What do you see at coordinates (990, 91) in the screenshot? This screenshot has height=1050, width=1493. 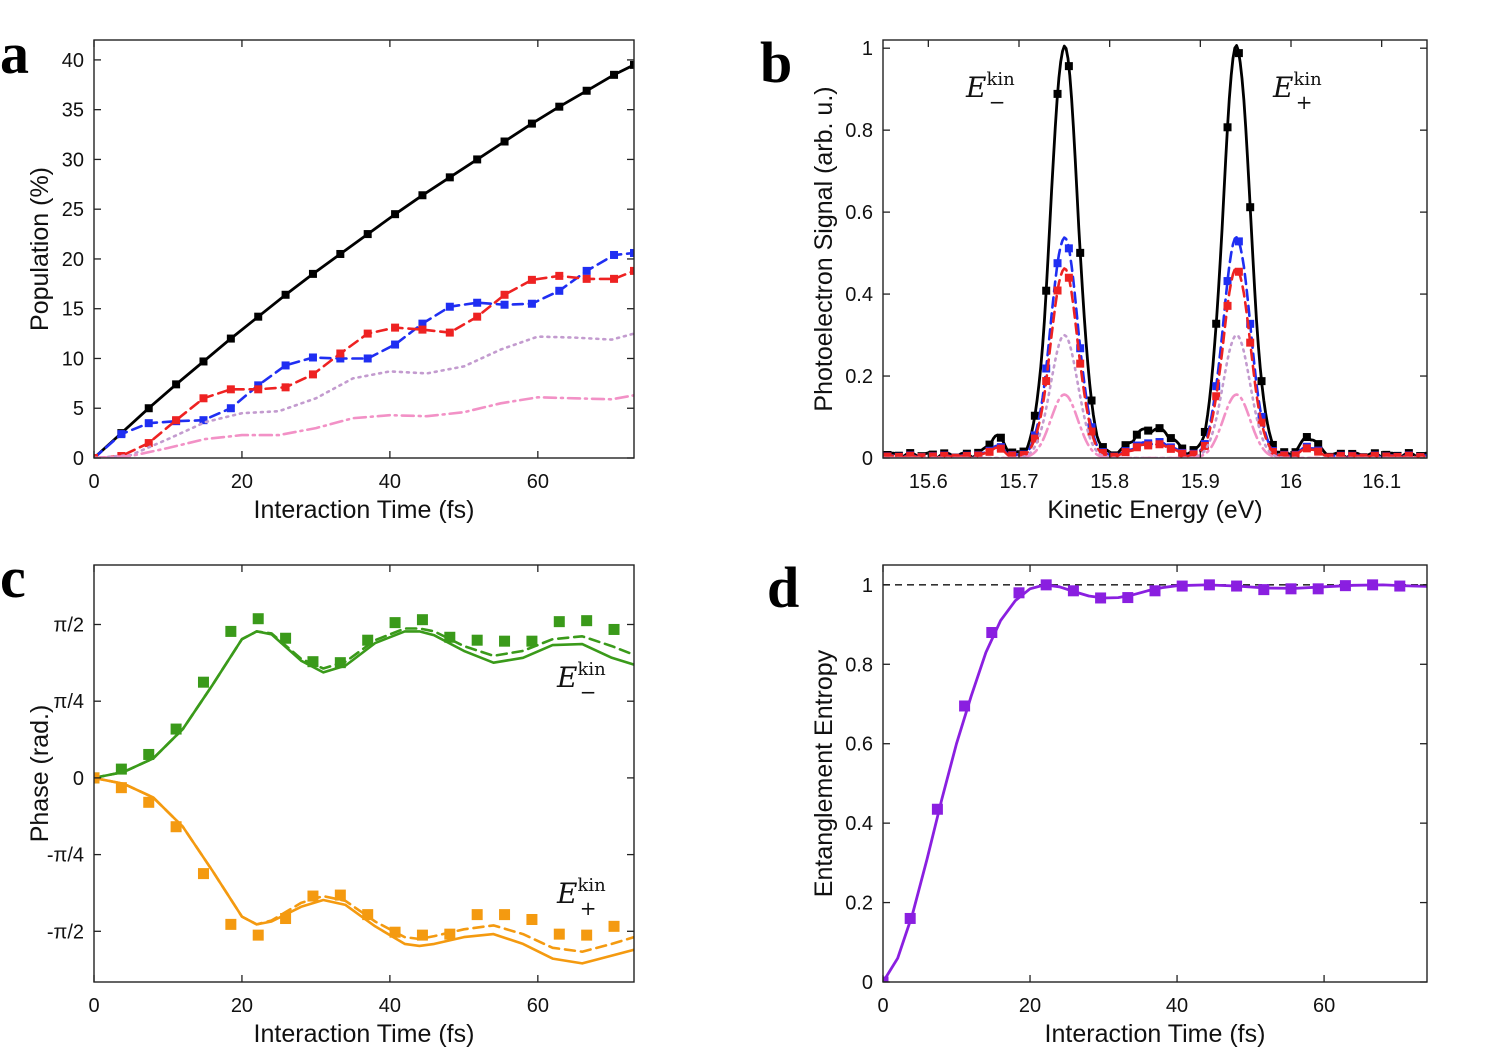 I see `annotation-e-minus-b: Ekin −` at bounding box center [990, 91].